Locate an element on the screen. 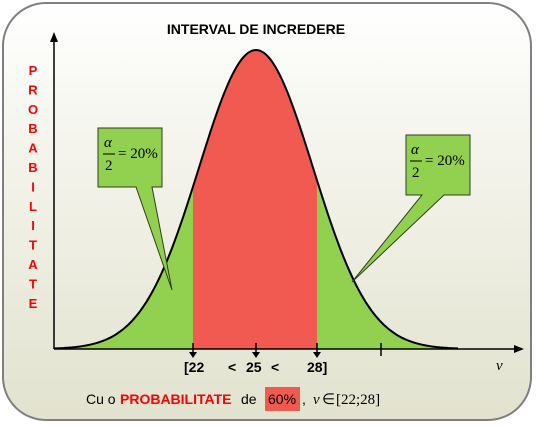 Image resolution: width=538 pixels, height=427 pixels. caption-percent: 60% is located at coordinates (282, 399).